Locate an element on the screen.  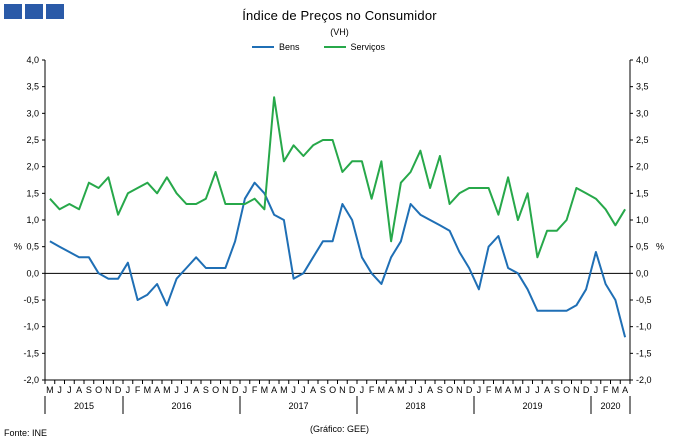
y-tick-label-left: 1,5 is located at coordinates (32, 193).